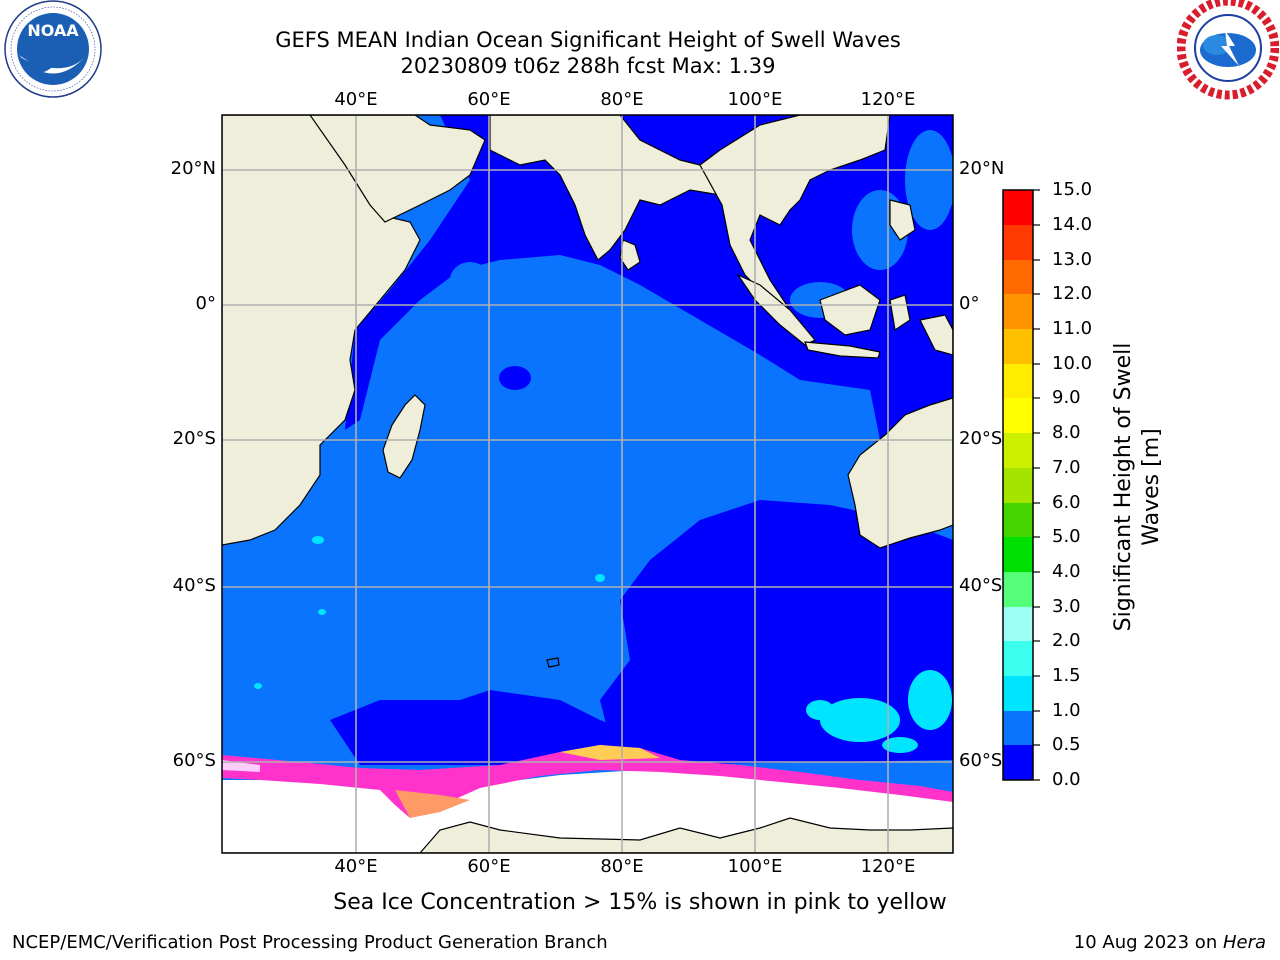 This screenshot has height=960, width=1280. Describe the element at coordinates (969, 303) in the screenshot. I see `lat-tick-right-0: 0°` at that location.